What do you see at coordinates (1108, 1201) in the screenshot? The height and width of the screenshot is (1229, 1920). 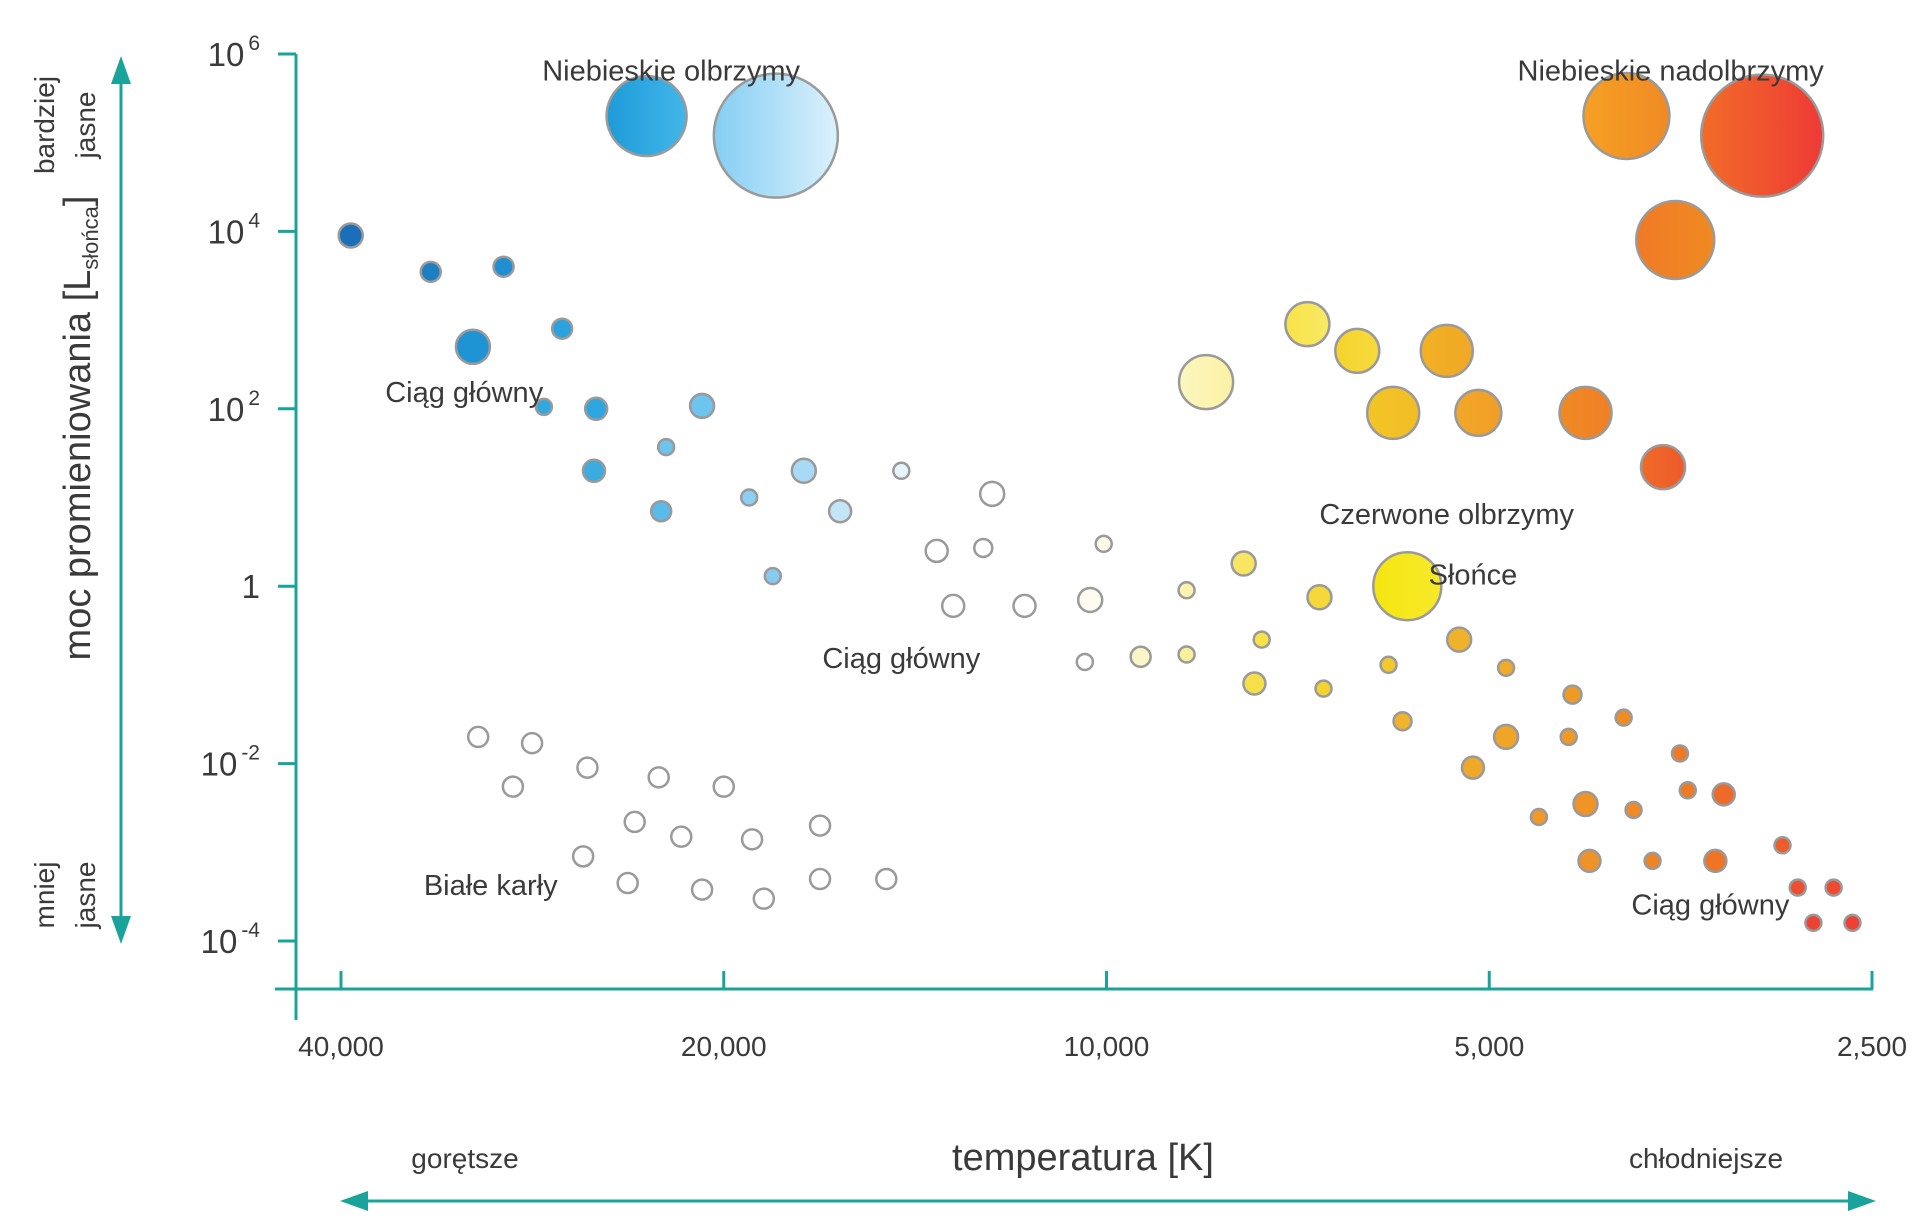 I see `horizontal-temperature-arrow` at bounding box center [1108, 1201].